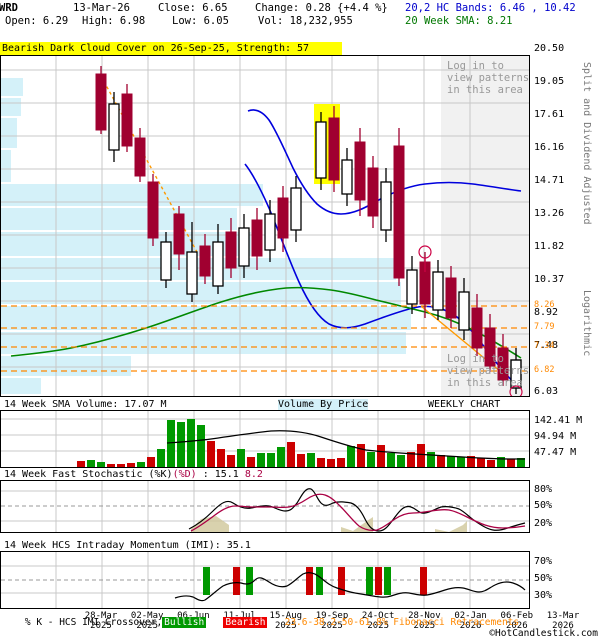 This screenshot has width=600, height=640. What do you see at coordinates (555, 436) in the screenshot?
I see `volume-ytick-1: 94.94 M` at bounding box center [555, 436].